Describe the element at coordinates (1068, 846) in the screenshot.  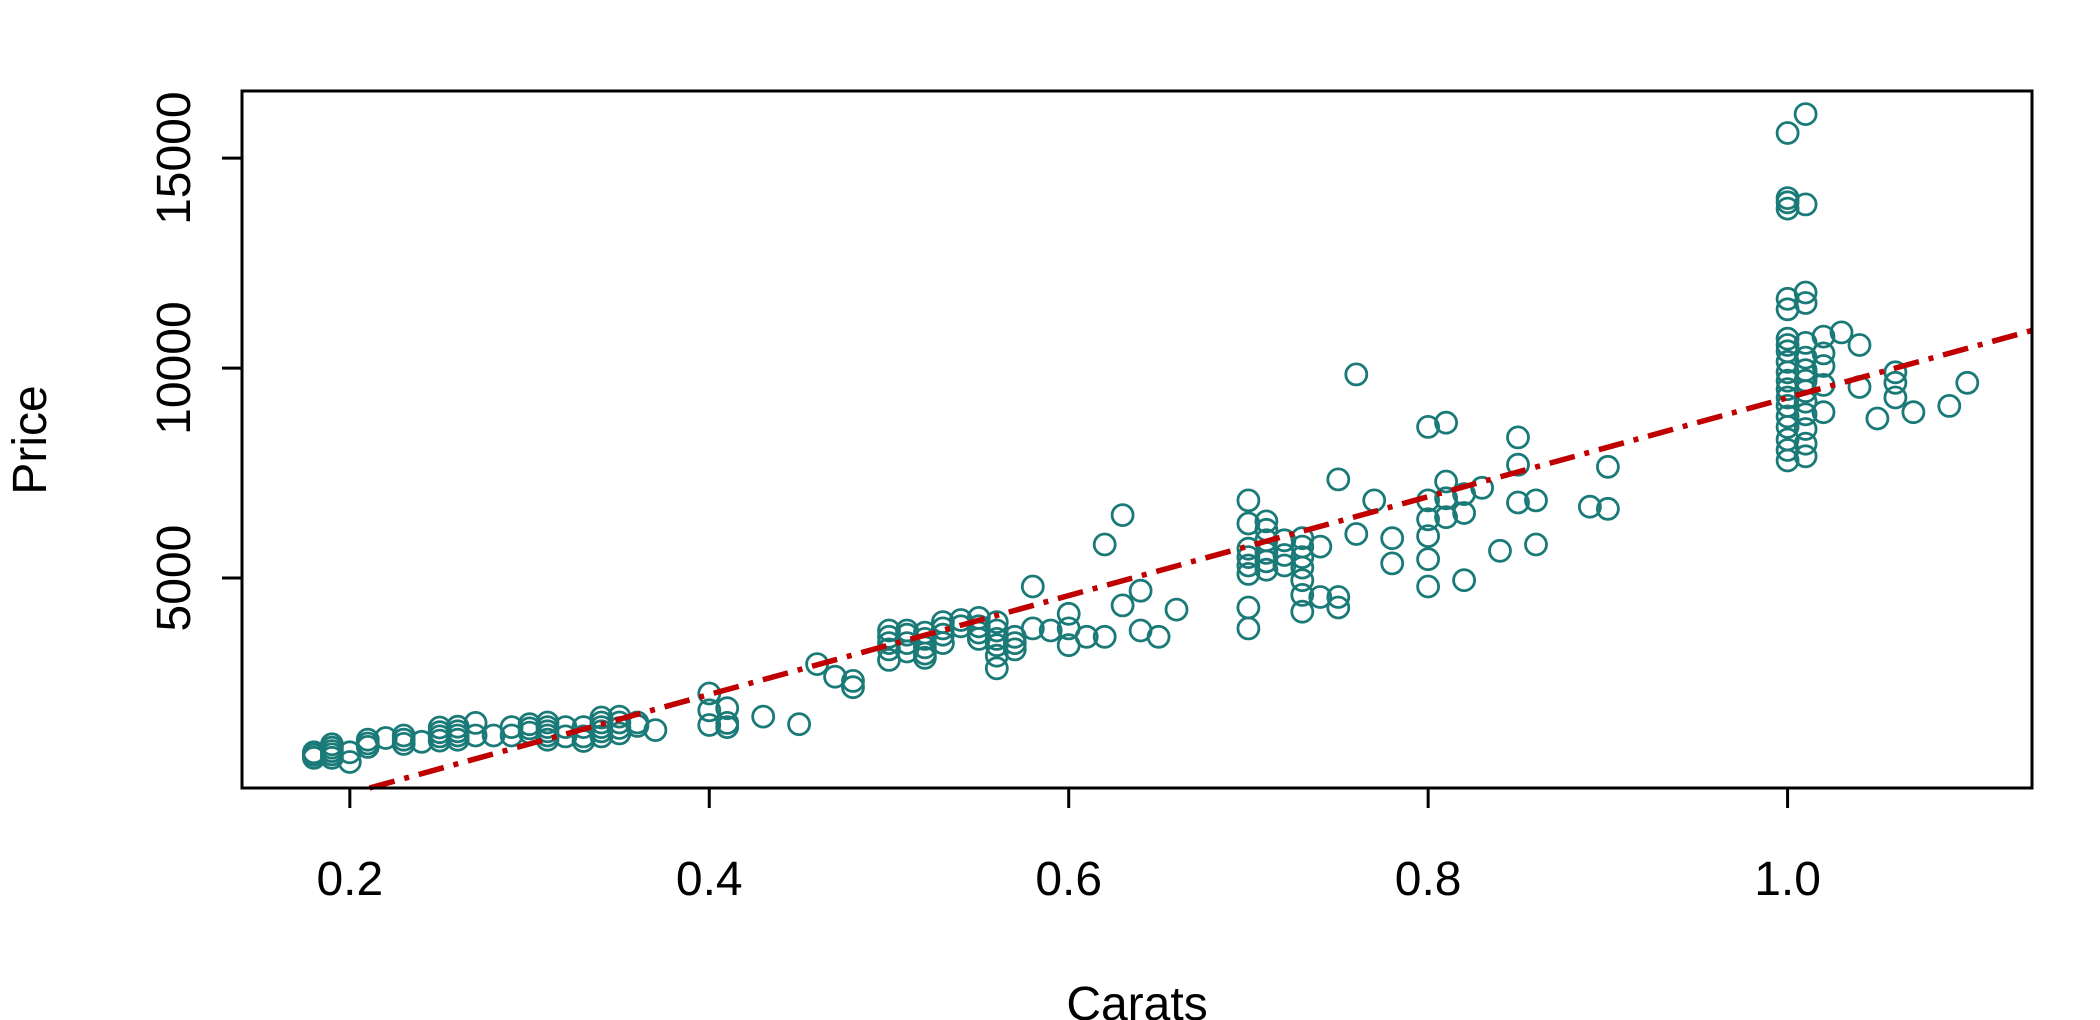
I see `x-axis: 0.2 0.4 0.6 0.8 1.0` at that location.